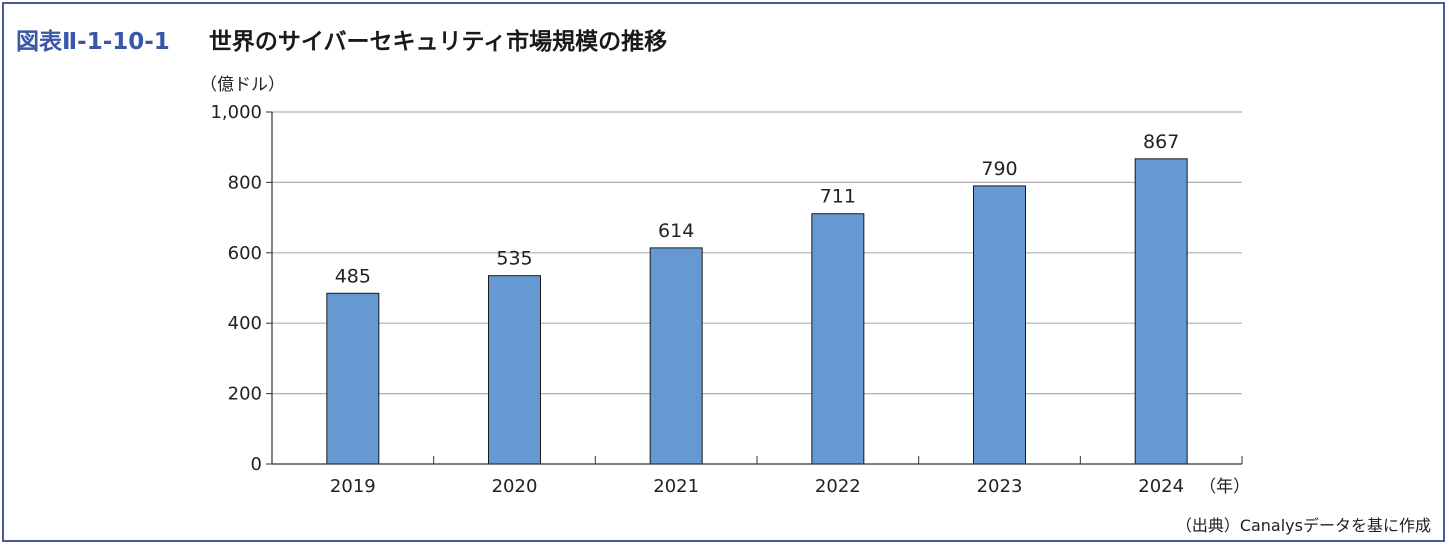  What do you see at coordinates (93, 42) in the screenshot?
I see `figure-id: 図表Ⅱ-1-10-1` at bounding box center [93, 42].